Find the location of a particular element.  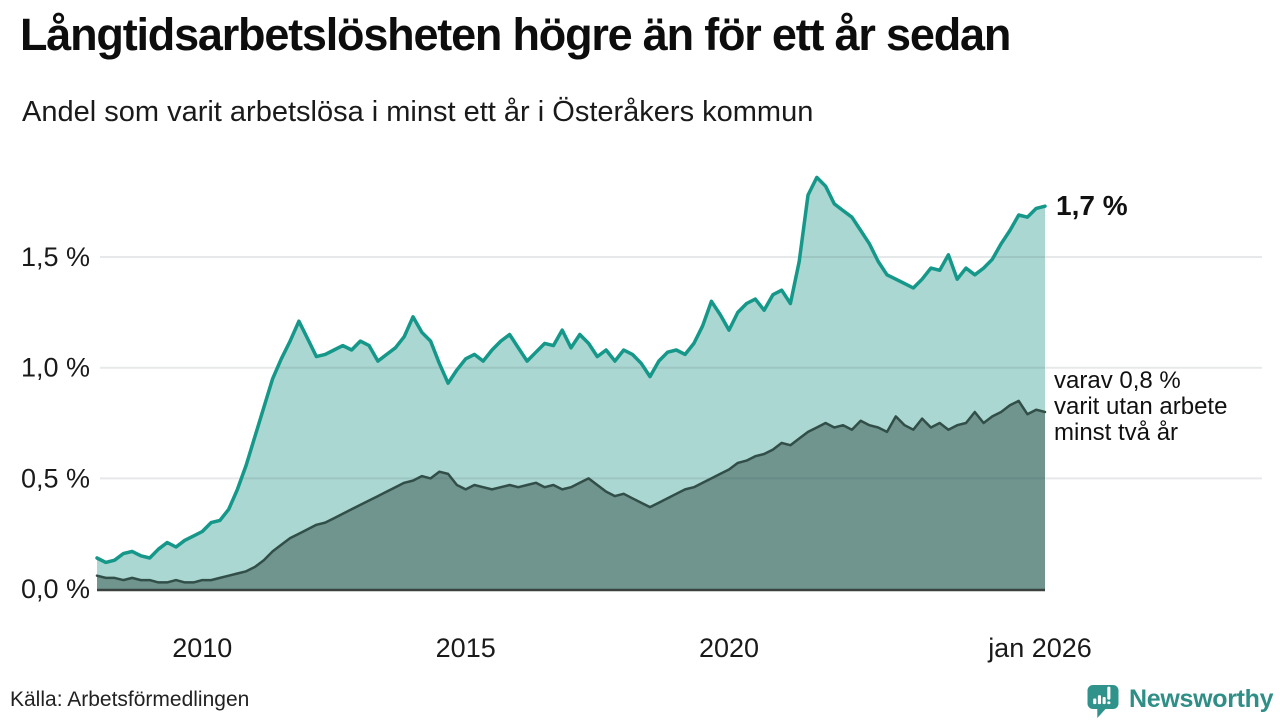

y-tick-label: 1,0 % is located at coordinates (55, 368).